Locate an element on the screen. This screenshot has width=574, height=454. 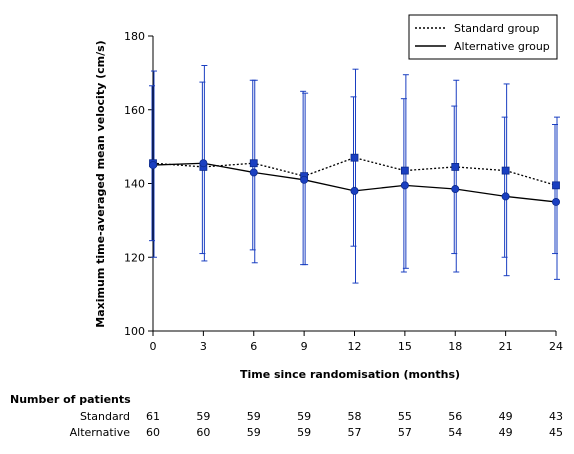
series-line-alternative is located at coordinates (354, 182).